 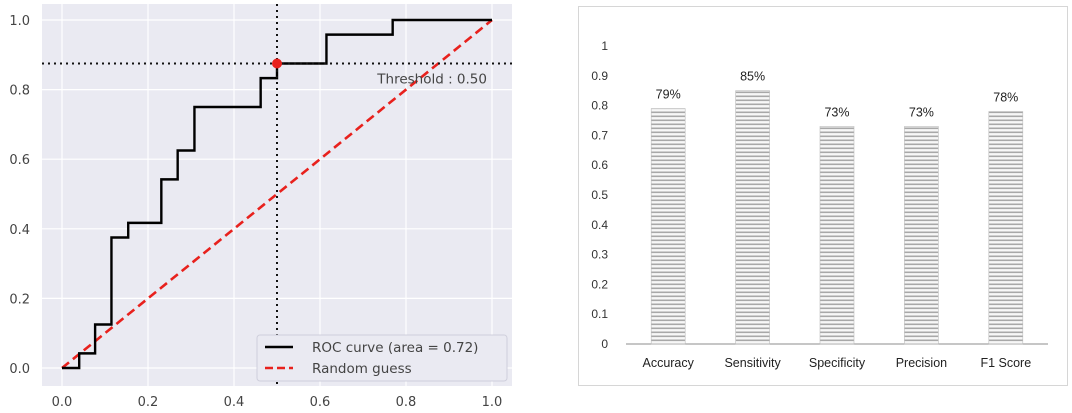 What do you see at coordinates (19, 369) in the screenshot?
I see `roc-y-tick-label: 0.0` at bounding box center [19, 369].